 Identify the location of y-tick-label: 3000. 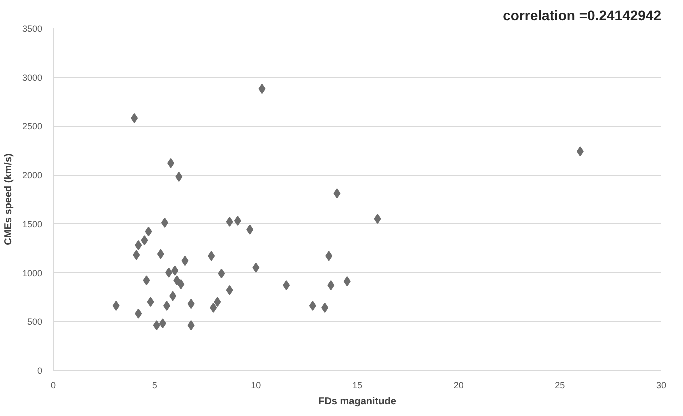
(32, 77).